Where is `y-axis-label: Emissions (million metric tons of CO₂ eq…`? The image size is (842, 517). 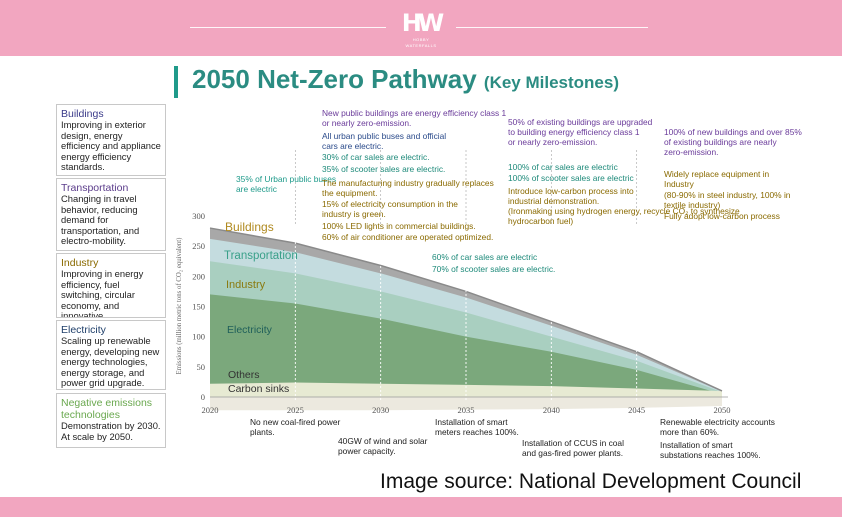 y-axis-label: Emissions (million metric tons of CO₂ eq… is located at coordinates (179, 306).